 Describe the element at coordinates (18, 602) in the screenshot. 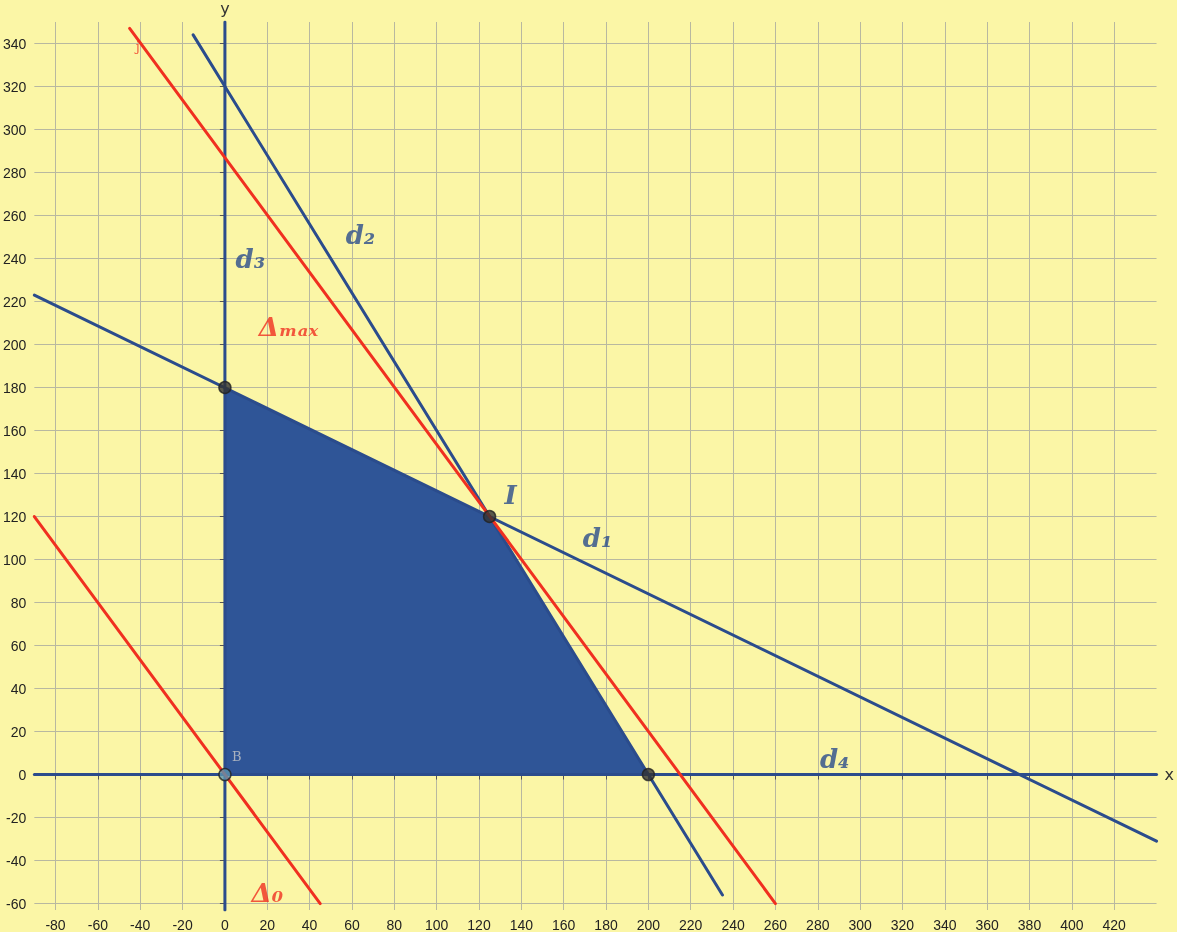

I see `y-tick-label: 80` at that location.